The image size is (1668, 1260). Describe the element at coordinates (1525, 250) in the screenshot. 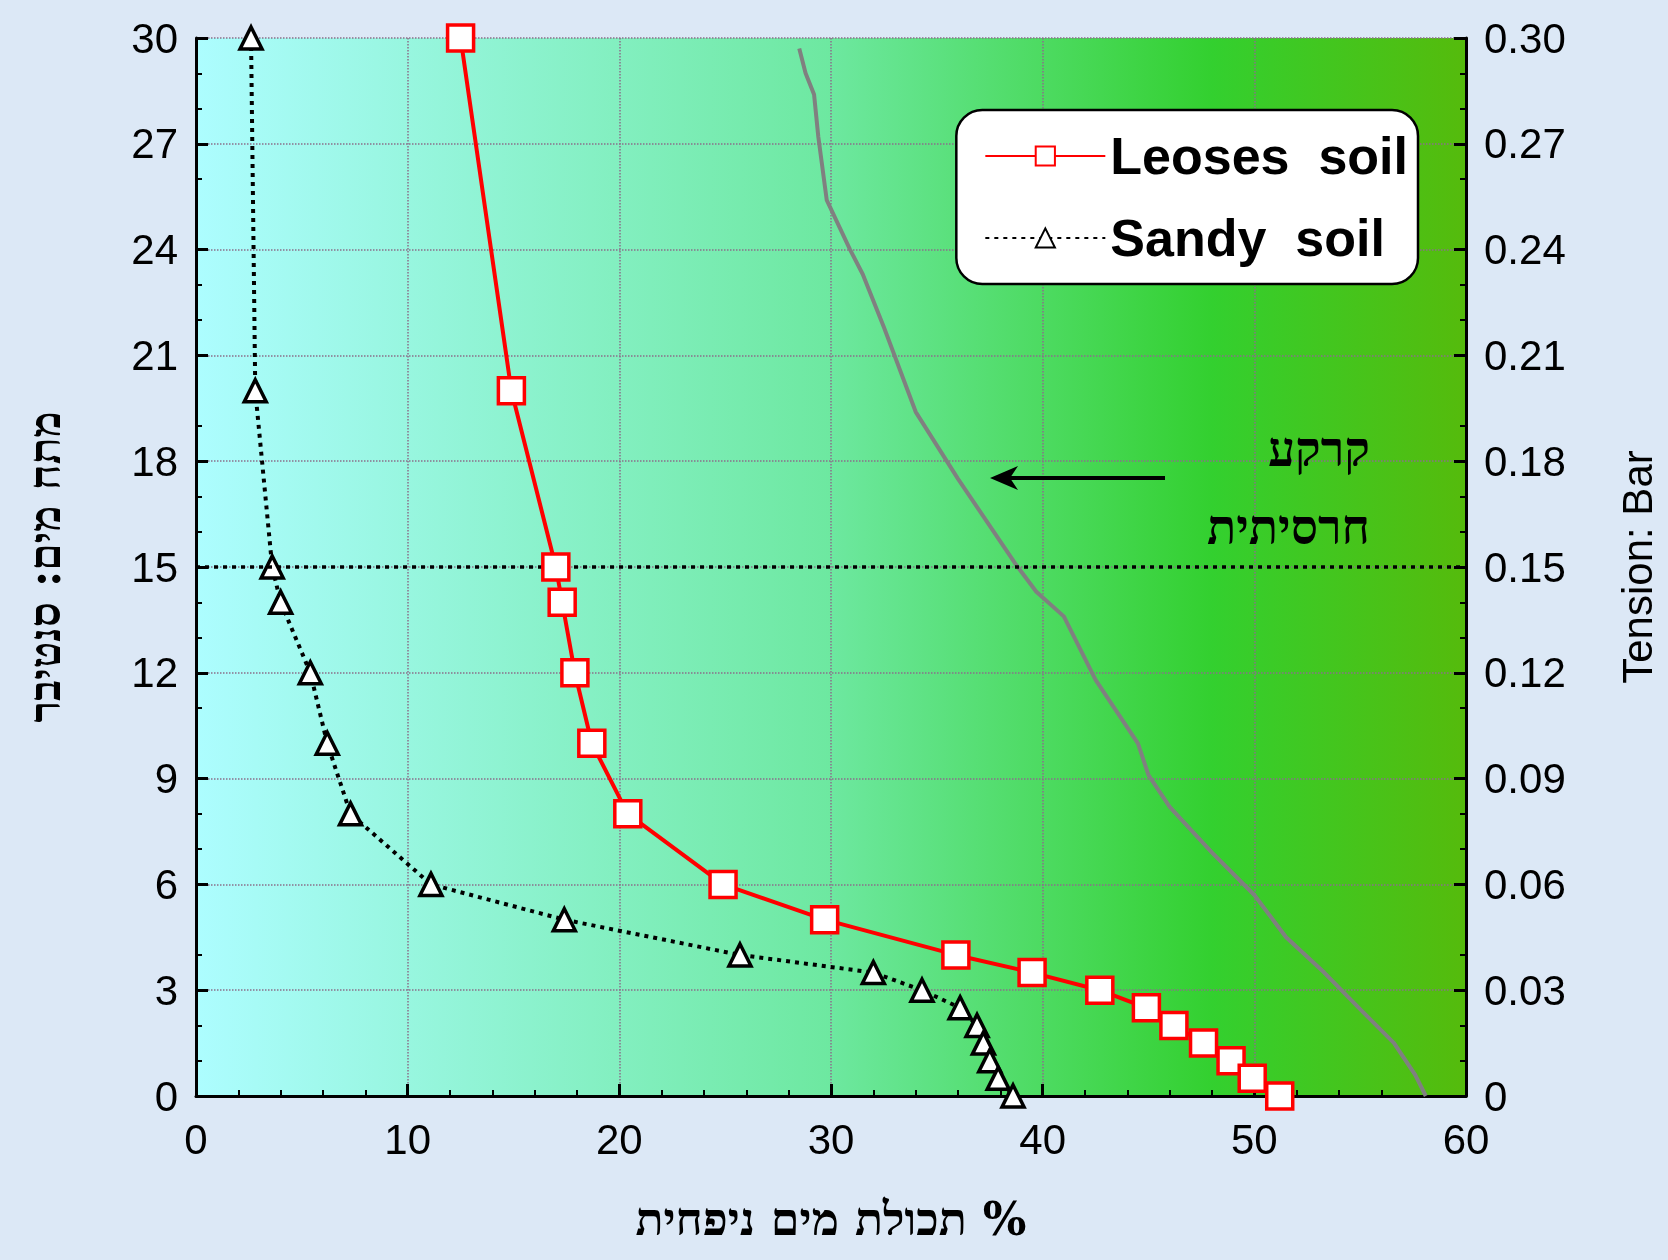

I see `y2-tick-label: 0.24` at that location.